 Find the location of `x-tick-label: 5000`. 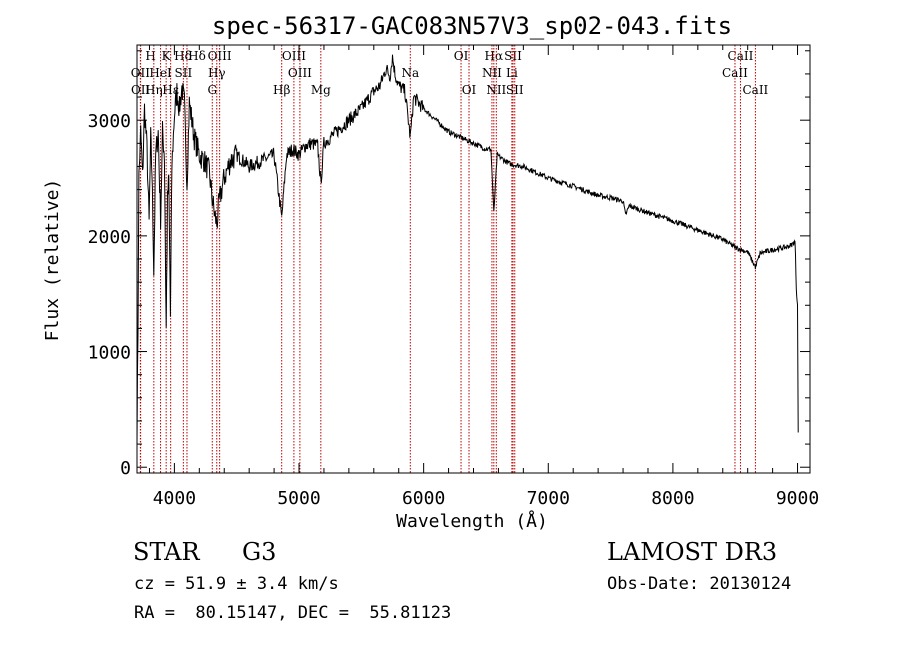

x-tick-label: 5000 is located at coordinates (298, 498).